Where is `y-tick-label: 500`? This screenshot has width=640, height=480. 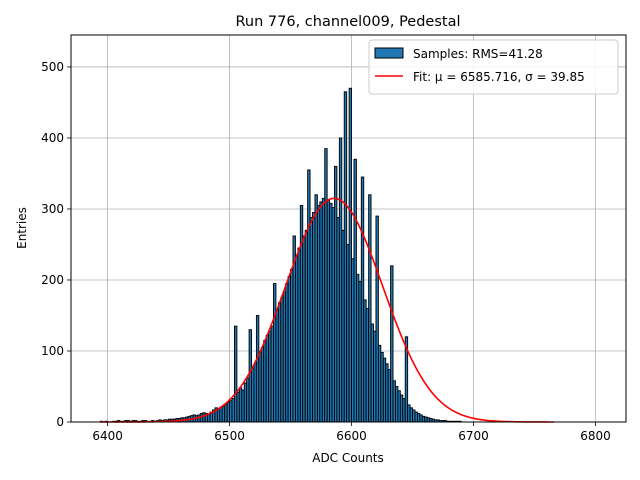
y-tick-label: 500 is located at coordinates (52, 67).